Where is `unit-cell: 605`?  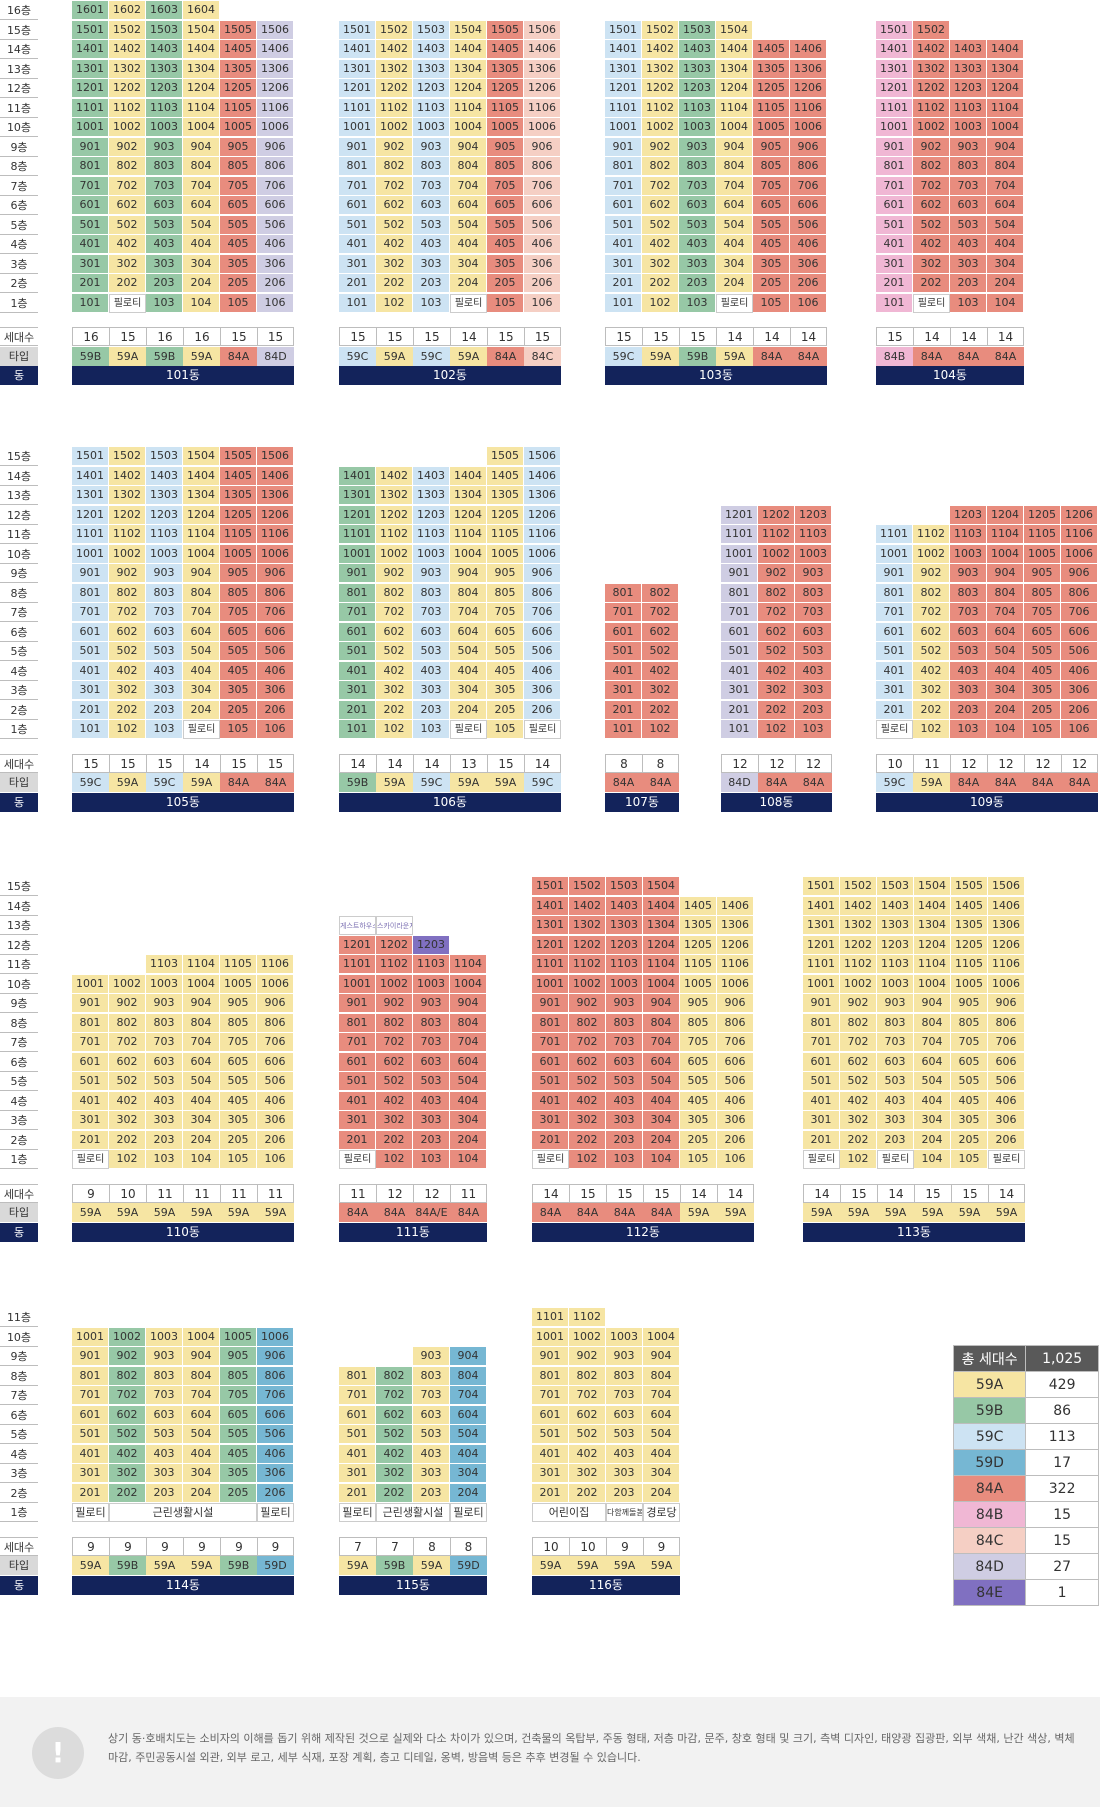 unit-cell: 605 is located at coordinates (771, 205).